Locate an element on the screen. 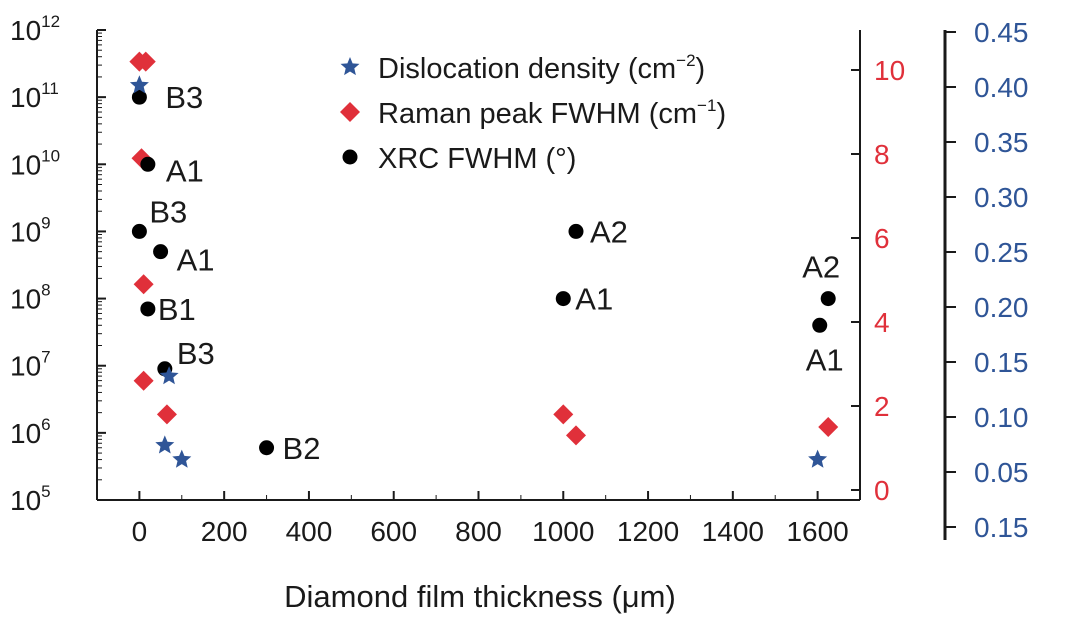 The width and height of the screenshot is (1080, 633). x-tick-label: 1000 is located at coordinates (563, 531).